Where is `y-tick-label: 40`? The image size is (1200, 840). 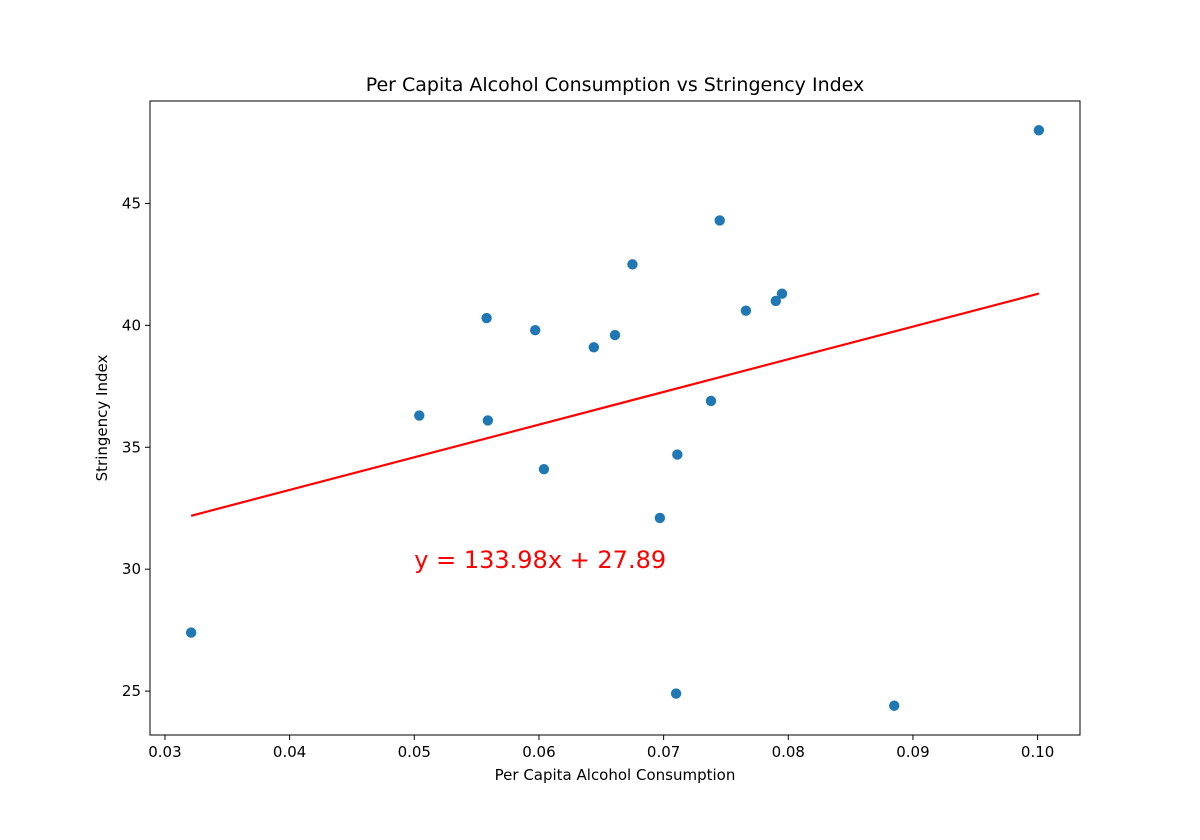
y-tick-label: 40 is located at coordinates (131, 325).